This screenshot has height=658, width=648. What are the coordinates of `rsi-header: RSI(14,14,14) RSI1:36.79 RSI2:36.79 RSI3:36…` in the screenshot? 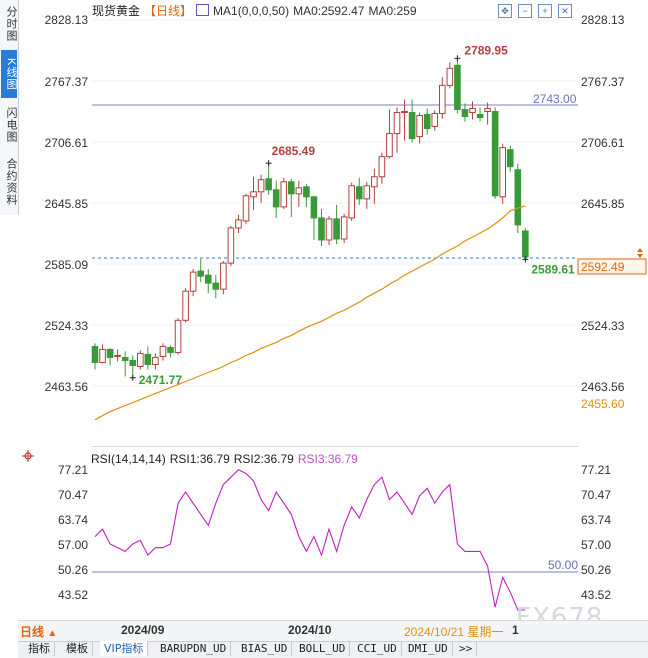 It's located at (226, 459).